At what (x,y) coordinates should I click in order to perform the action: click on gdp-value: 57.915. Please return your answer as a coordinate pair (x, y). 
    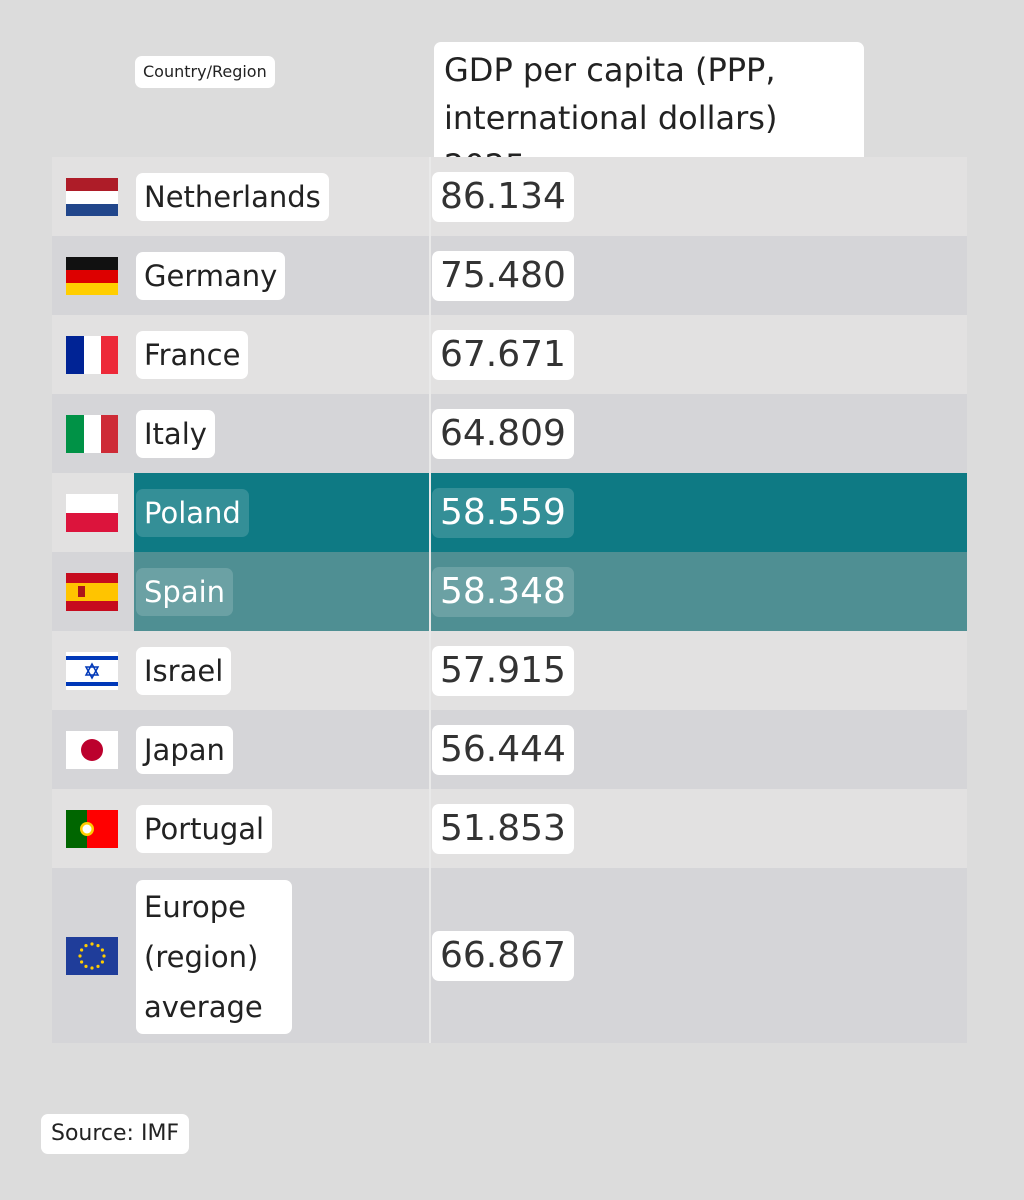
    Looking at the image, I should click on (503, 670).